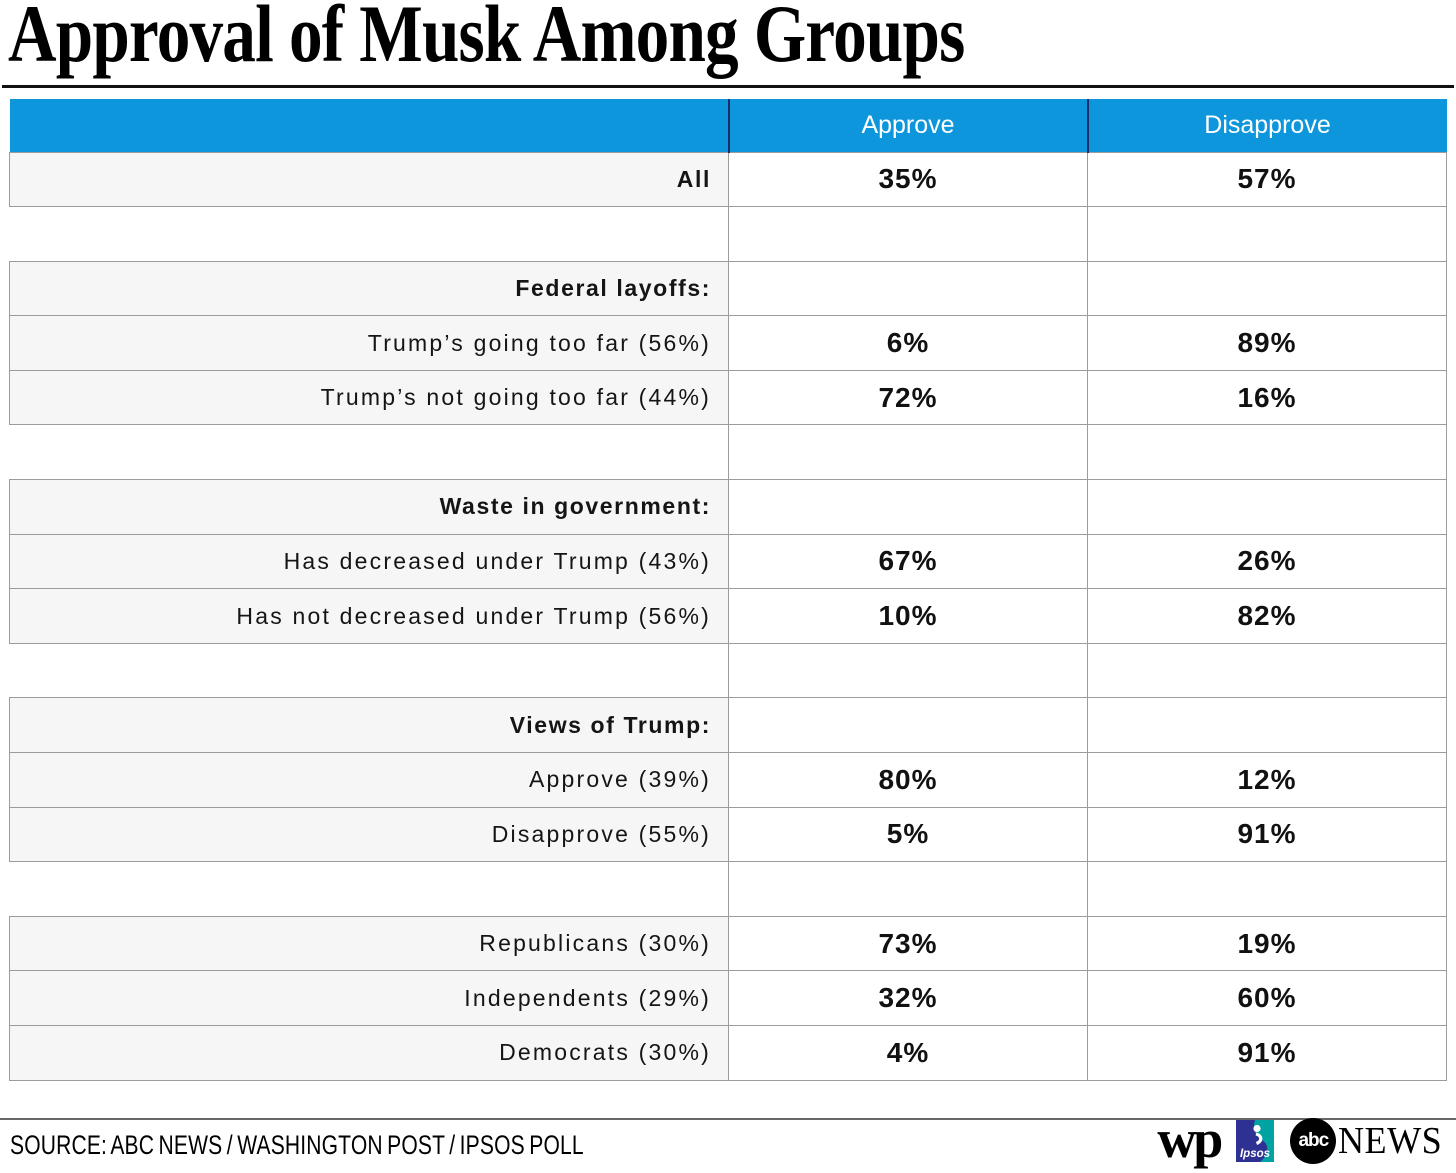 The image size is (1456, 1173). I want to click on table-row: Trump’s not going too far (44%) 72% 16%, so click(728, 397).